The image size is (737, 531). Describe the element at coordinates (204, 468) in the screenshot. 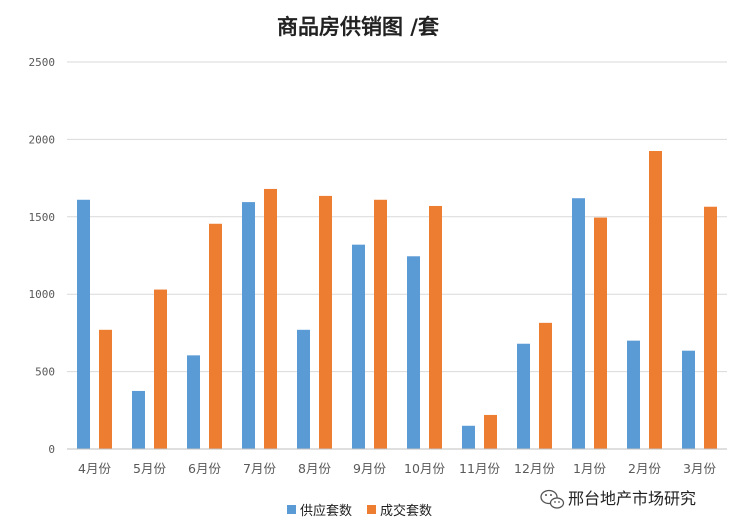

I see `x-category-label: 6月份` at that location.